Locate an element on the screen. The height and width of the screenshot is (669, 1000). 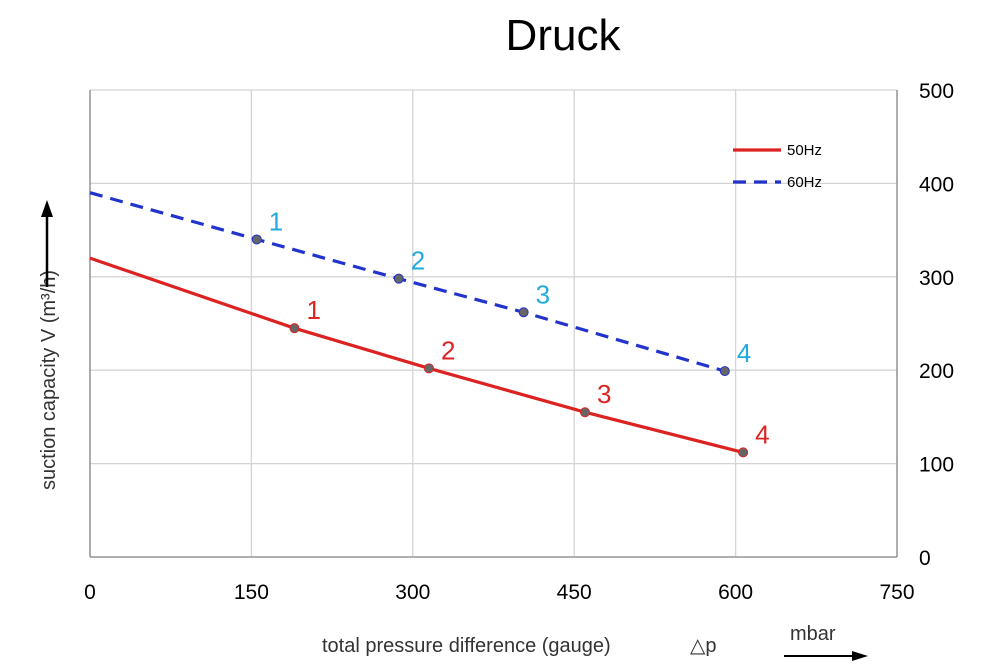
x-tick-label: 150 is located at coordinates (251, 592).